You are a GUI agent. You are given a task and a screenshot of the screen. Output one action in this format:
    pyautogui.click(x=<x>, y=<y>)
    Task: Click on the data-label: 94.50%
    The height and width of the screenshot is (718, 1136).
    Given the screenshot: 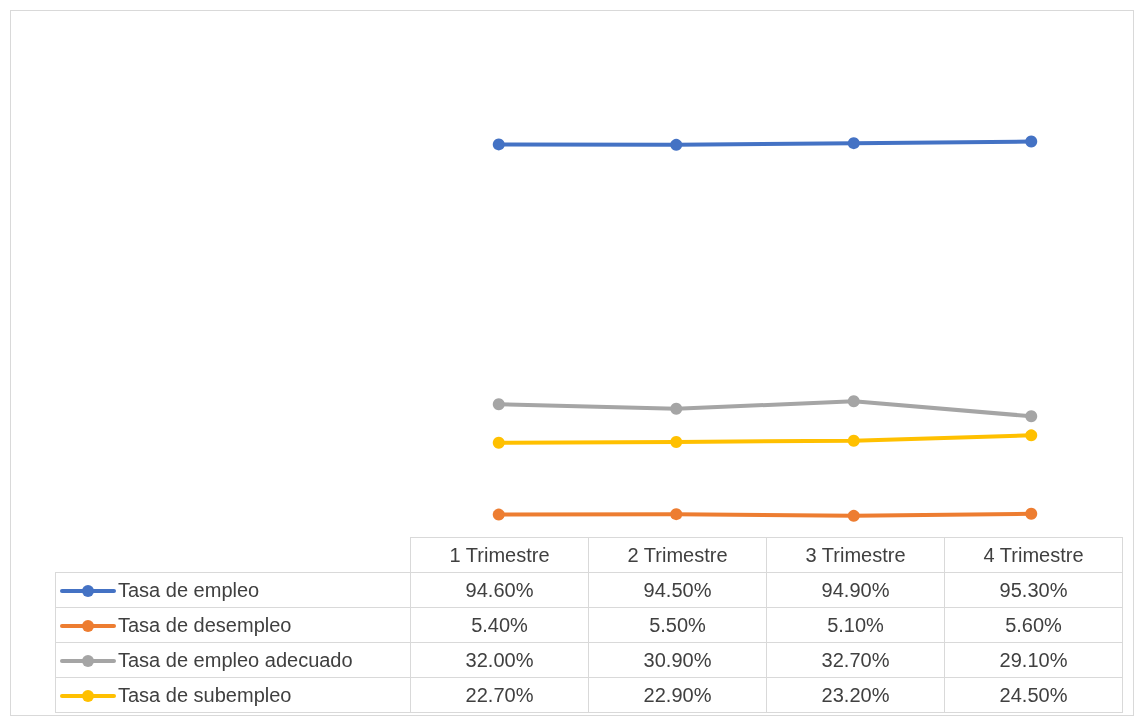 What is the action you would take?
    pyautogui.click(x=677, y=590)
    